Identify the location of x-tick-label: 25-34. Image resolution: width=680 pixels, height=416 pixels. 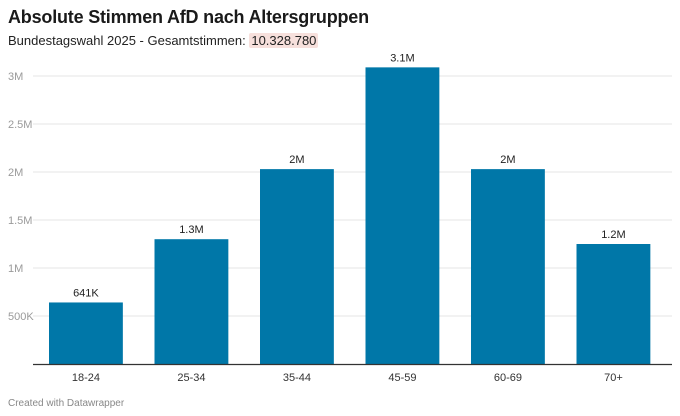
(191, 378).